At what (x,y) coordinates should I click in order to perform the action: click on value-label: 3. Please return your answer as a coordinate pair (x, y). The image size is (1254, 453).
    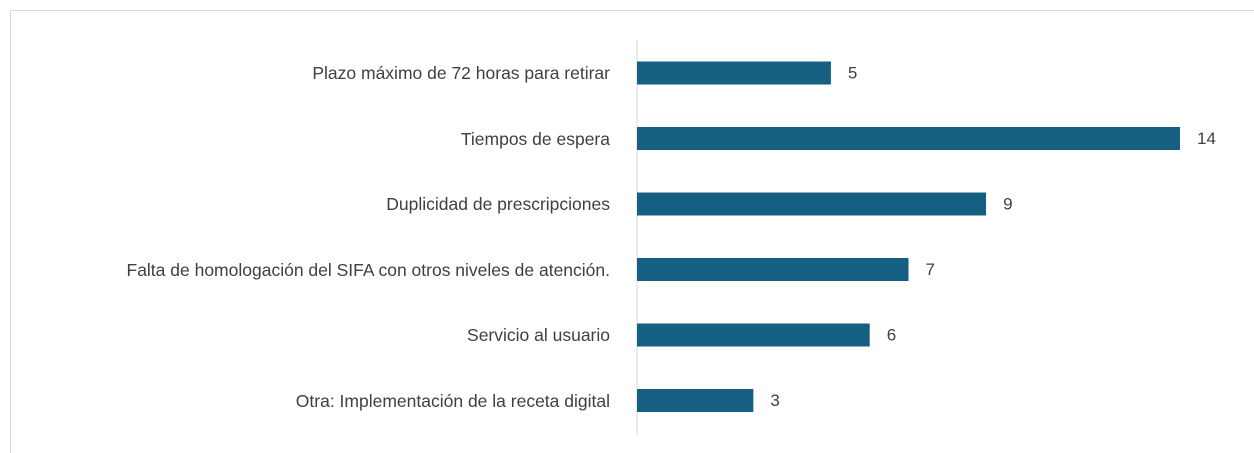
    Looking at the image, I should click on (774, 400).